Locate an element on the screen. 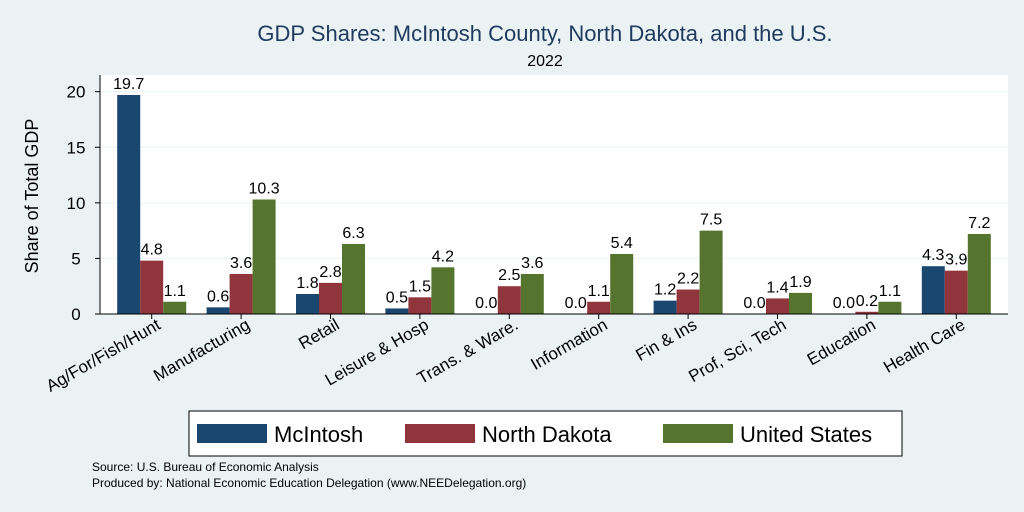 The height and width of the screenshot is (512, 1024). bar-value-label: 5.4 is located at coordinates (622, 243).